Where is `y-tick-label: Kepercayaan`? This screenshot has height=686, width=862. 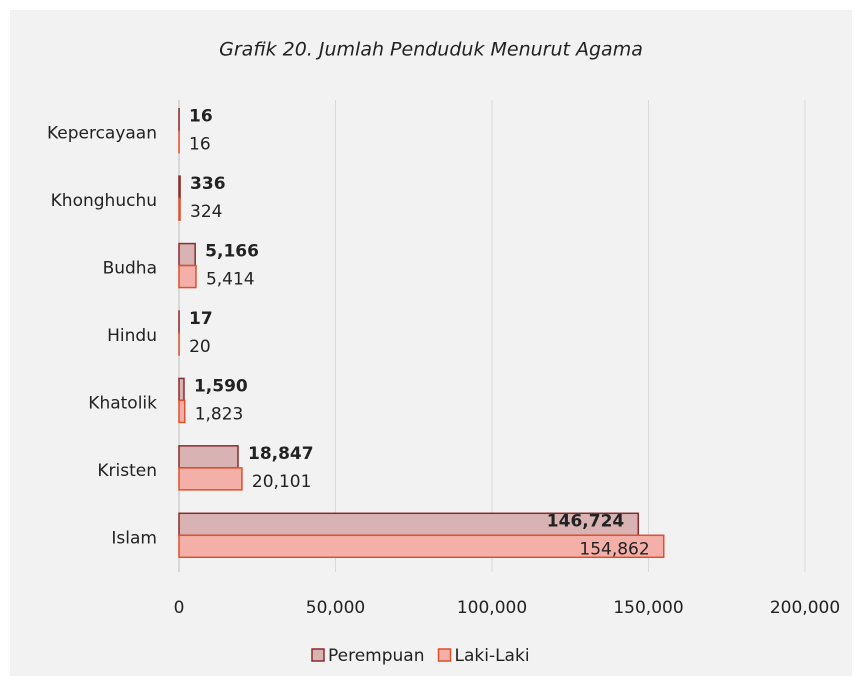 y-tick-label: Kepercayaan is located at coordinates (102, 134).